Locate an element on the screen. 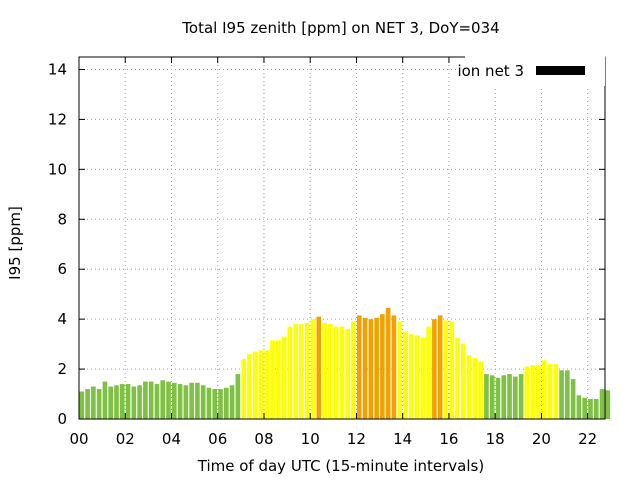 The image size is (640, 484). x-tick-label: 08 is located at coordinates (263, 439).